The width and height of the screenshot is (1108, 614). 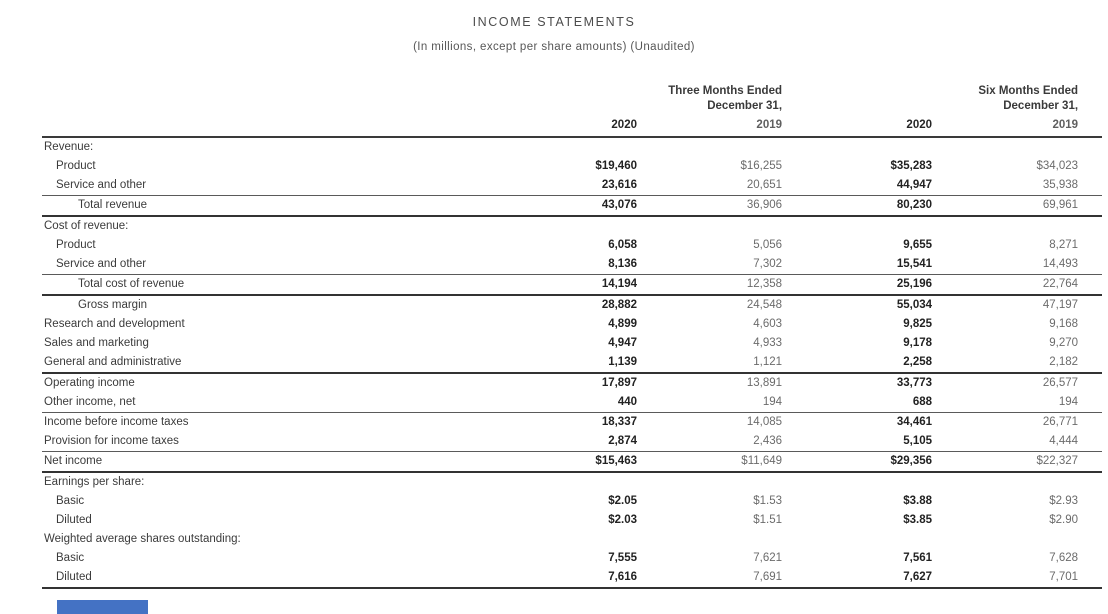 What do you see at coordinates (911, 166) in the screenshot?
I see `value-cell: $35,283` at bounding box center [911, 166].